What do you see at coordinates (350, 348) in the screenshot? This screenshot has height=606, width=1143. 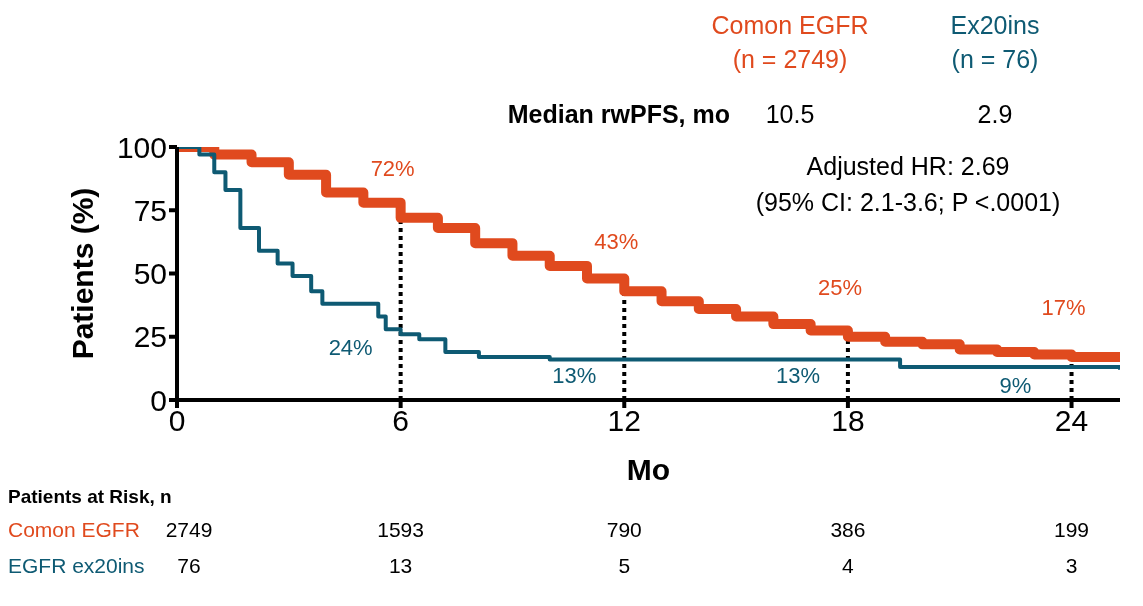 I see `annotation: 24%` at bounding box center [350, 348].